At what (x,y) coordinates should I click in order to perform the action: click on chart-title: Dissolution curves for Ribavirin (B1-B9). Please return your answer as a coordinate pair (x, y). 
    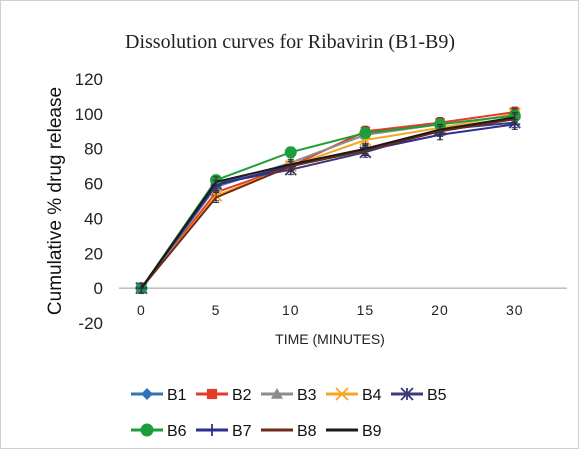
    Looking at the image, I should click on (290, 42).